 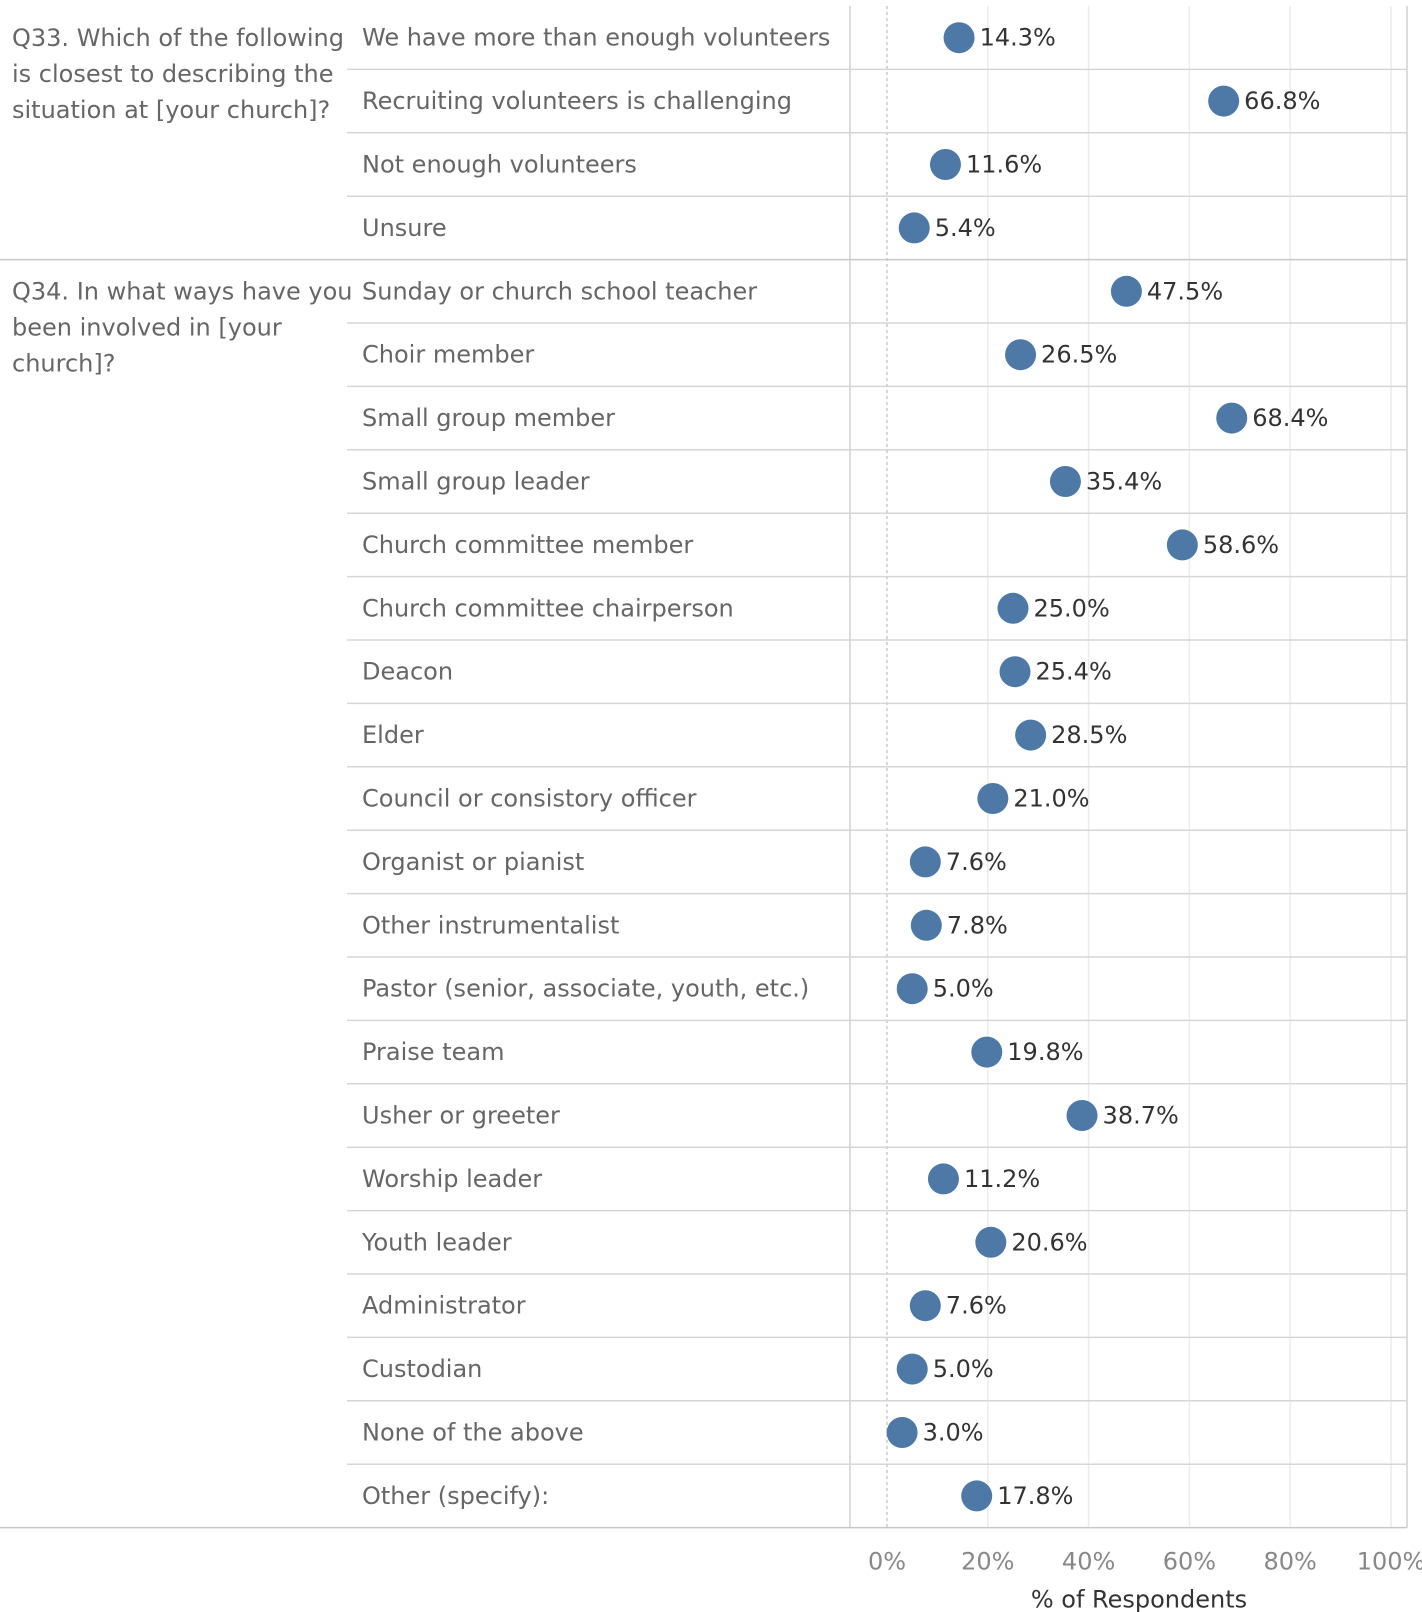 I want to click on value-label: 5.4%, so click(x=965, y=228).